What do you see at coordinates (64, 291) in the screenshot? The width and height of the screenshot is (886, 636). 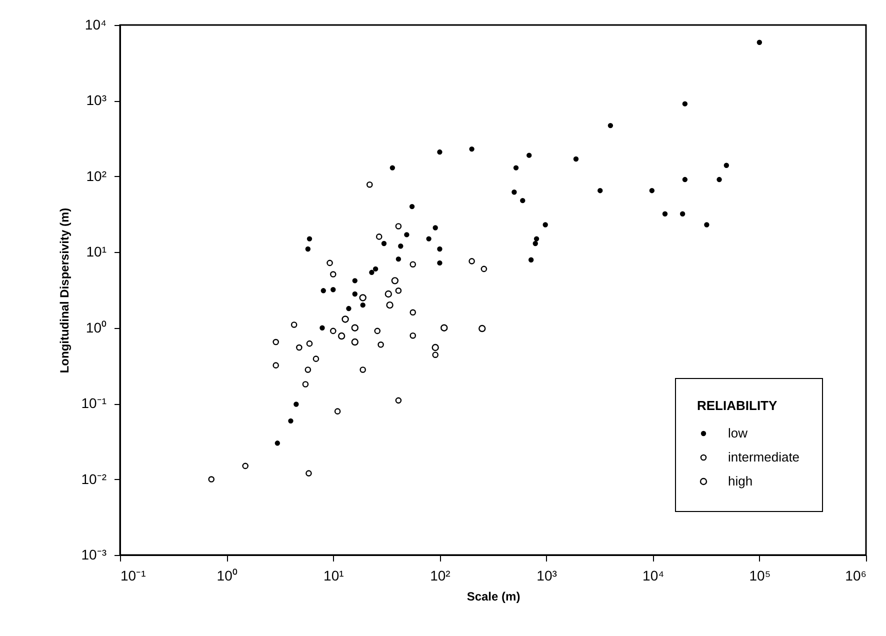 I see `y-axis-title: Longitudinal Dispersivity (m)` at bounding box center [64, 291].